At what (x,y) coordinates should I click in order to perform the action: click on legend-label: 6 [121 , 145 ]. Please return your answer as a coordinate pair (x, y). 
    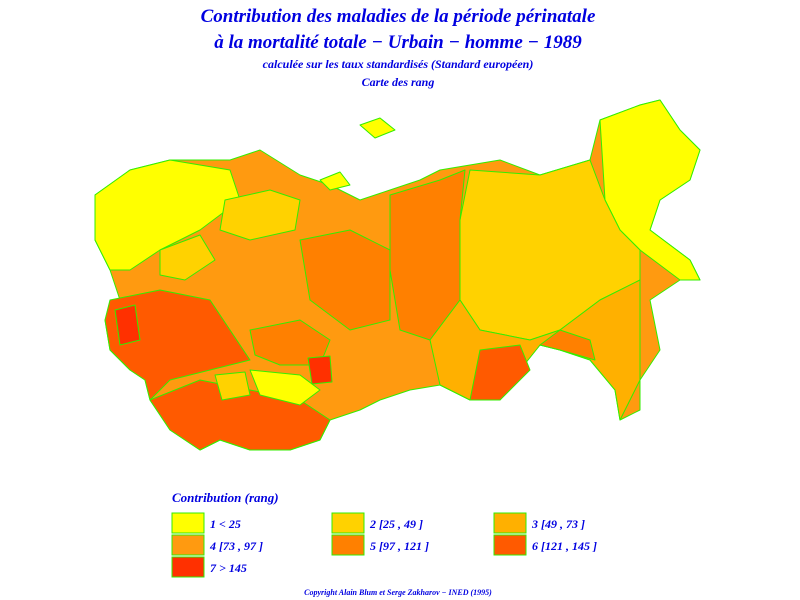
    Looking at the image, I should click on (564, 546).